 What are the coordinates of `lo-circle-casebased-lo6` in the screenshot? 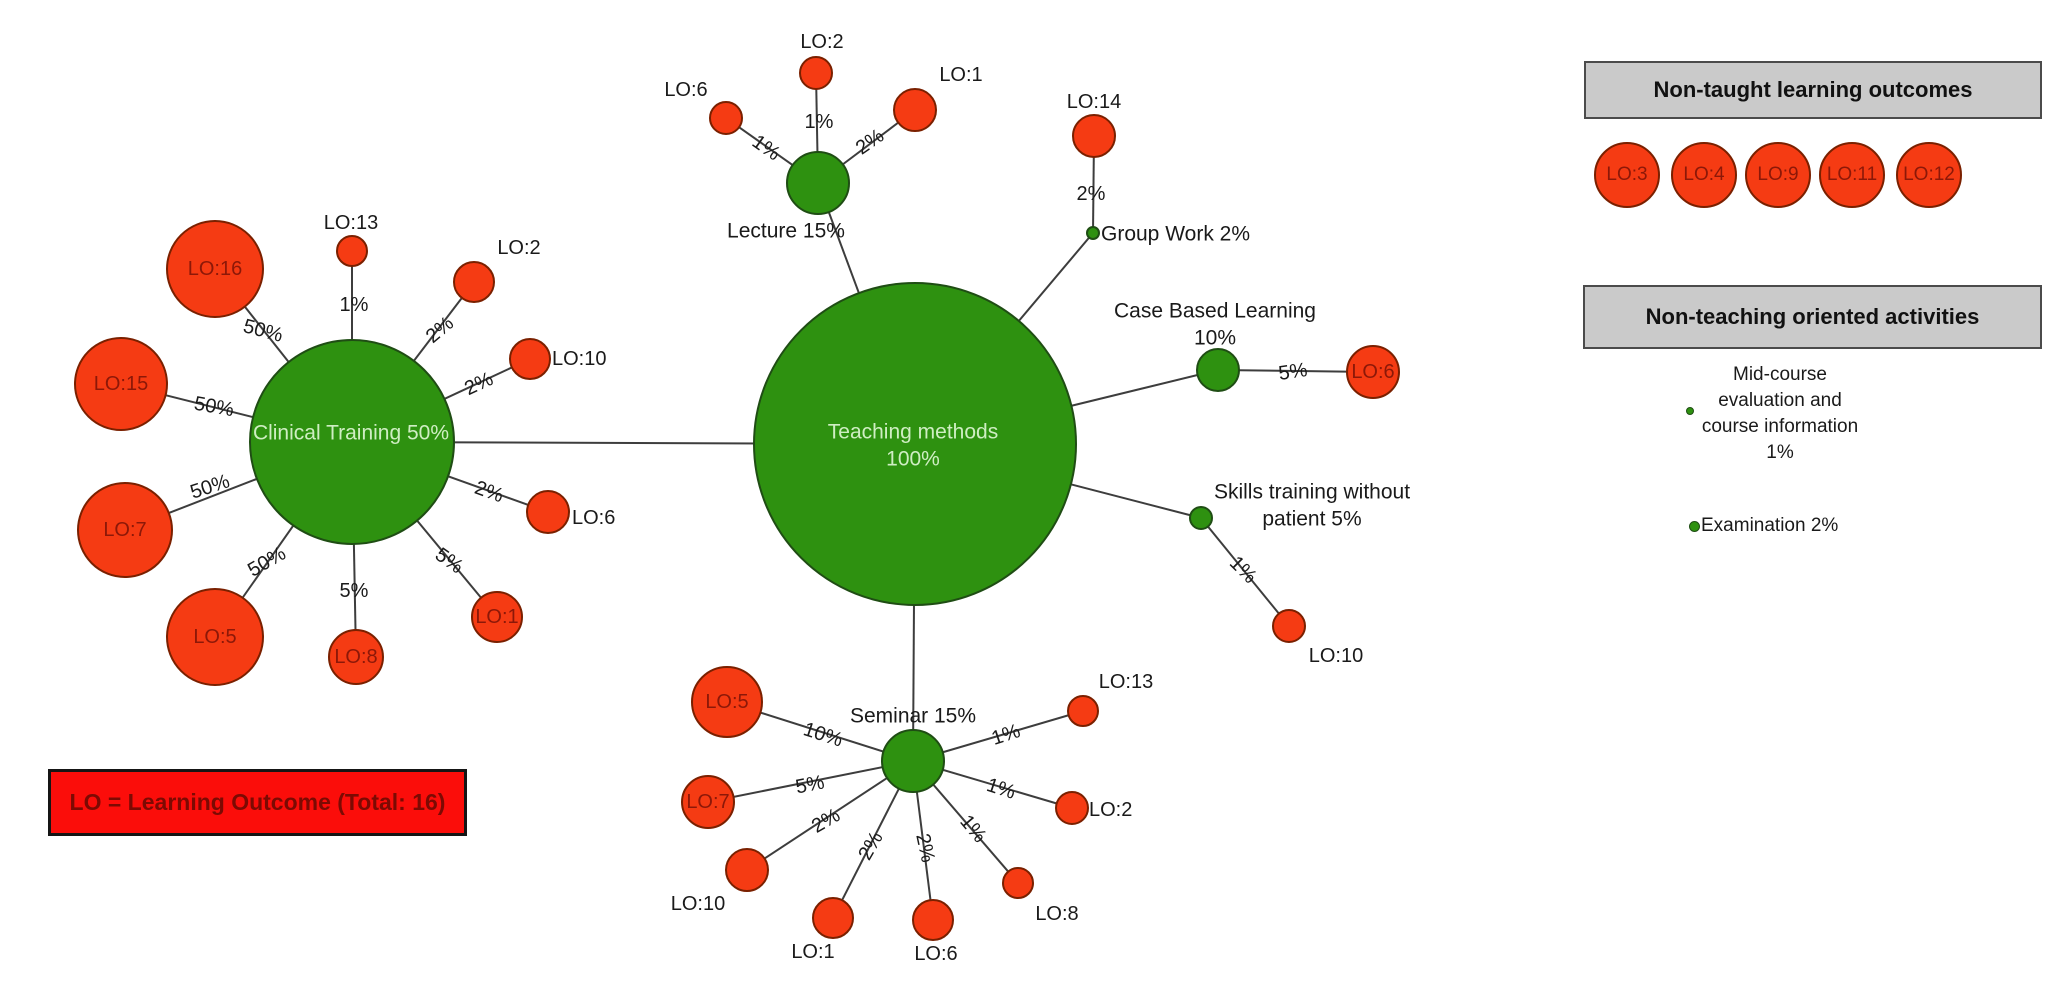 It's located at (1373, 372).